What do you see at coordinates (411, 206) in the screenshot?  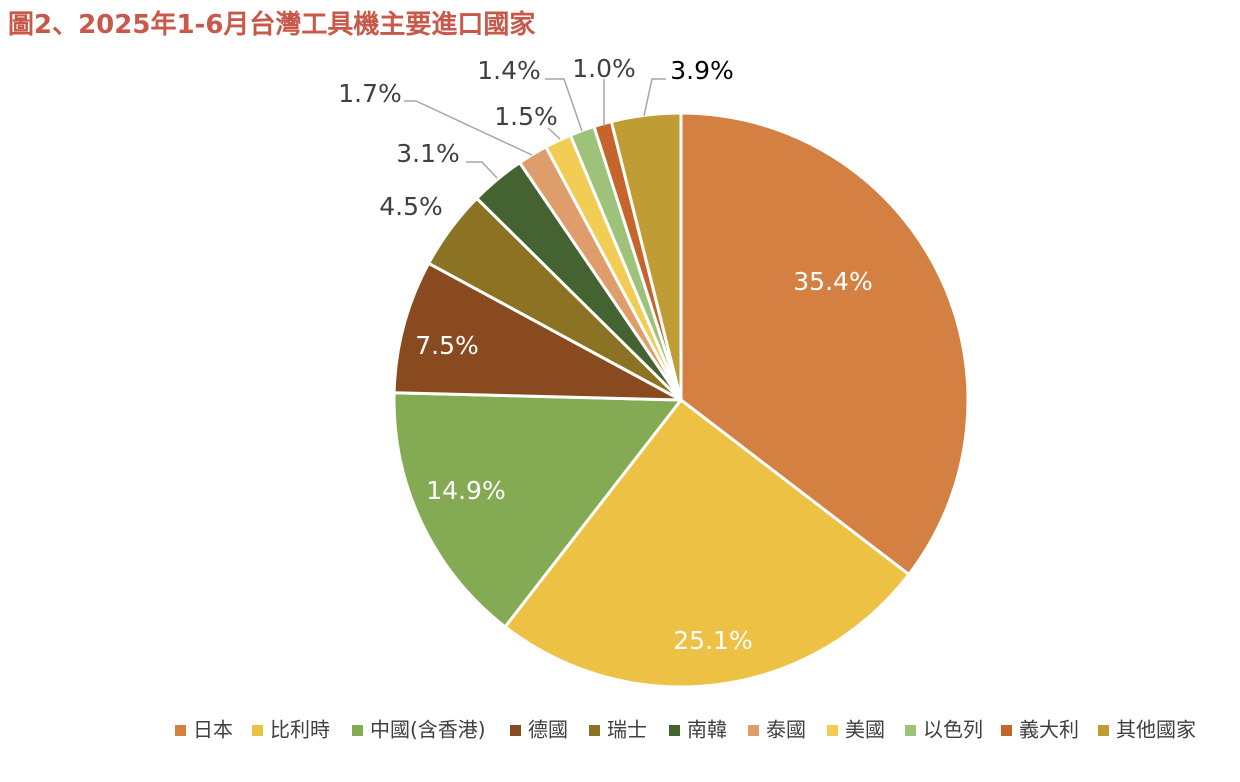 I see `data-label-5: 4.5%` at bounding box center [411, 206].